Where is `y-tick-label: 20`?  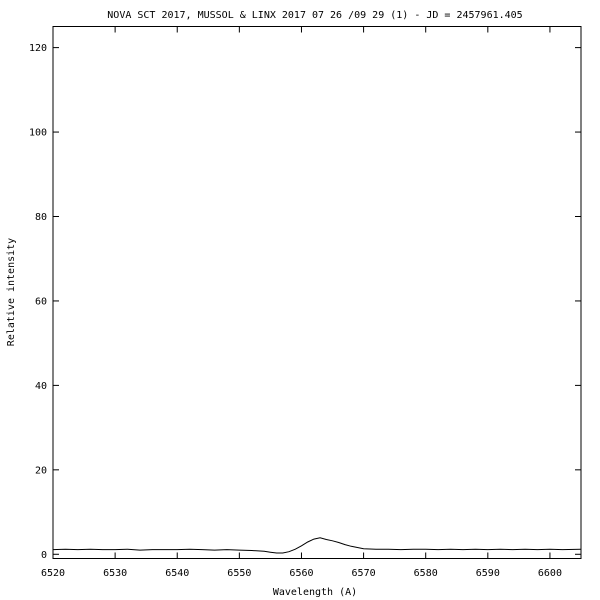
y-tick-label: 20 is located at coordinates (41, 470).